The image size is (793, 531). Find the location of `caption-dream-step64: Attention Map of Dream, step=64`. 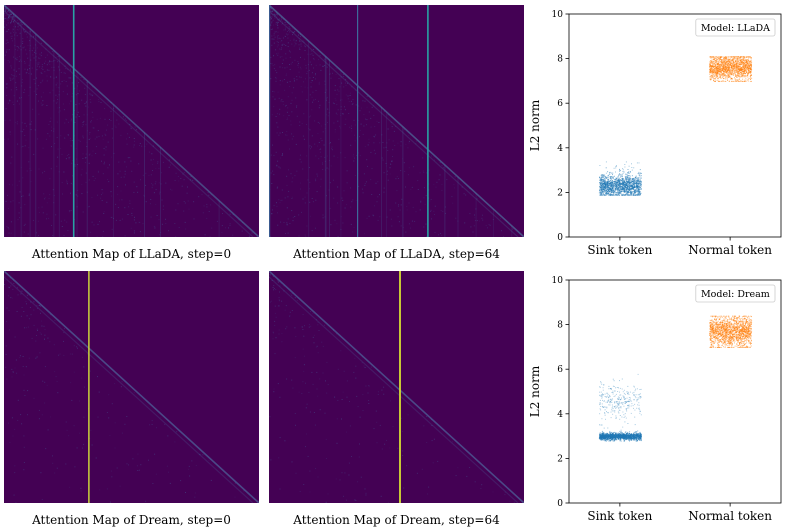

caption-dream-step64: Attention Map of Dream, step=64 is located at coordinates (396, 520).